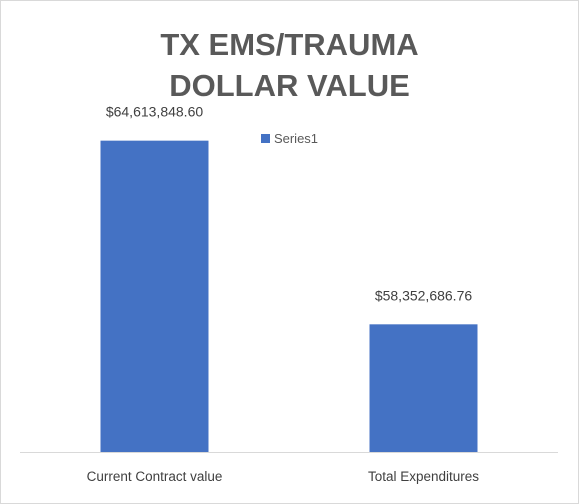  I want to click on x-tick-label-1: Current Contract value, so click(155, 476).